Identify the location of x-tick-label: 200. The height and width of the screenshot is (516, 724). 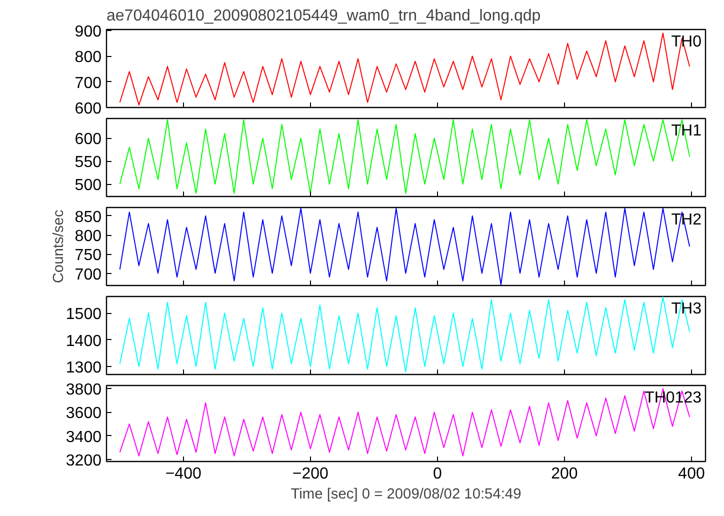
(564, 474).